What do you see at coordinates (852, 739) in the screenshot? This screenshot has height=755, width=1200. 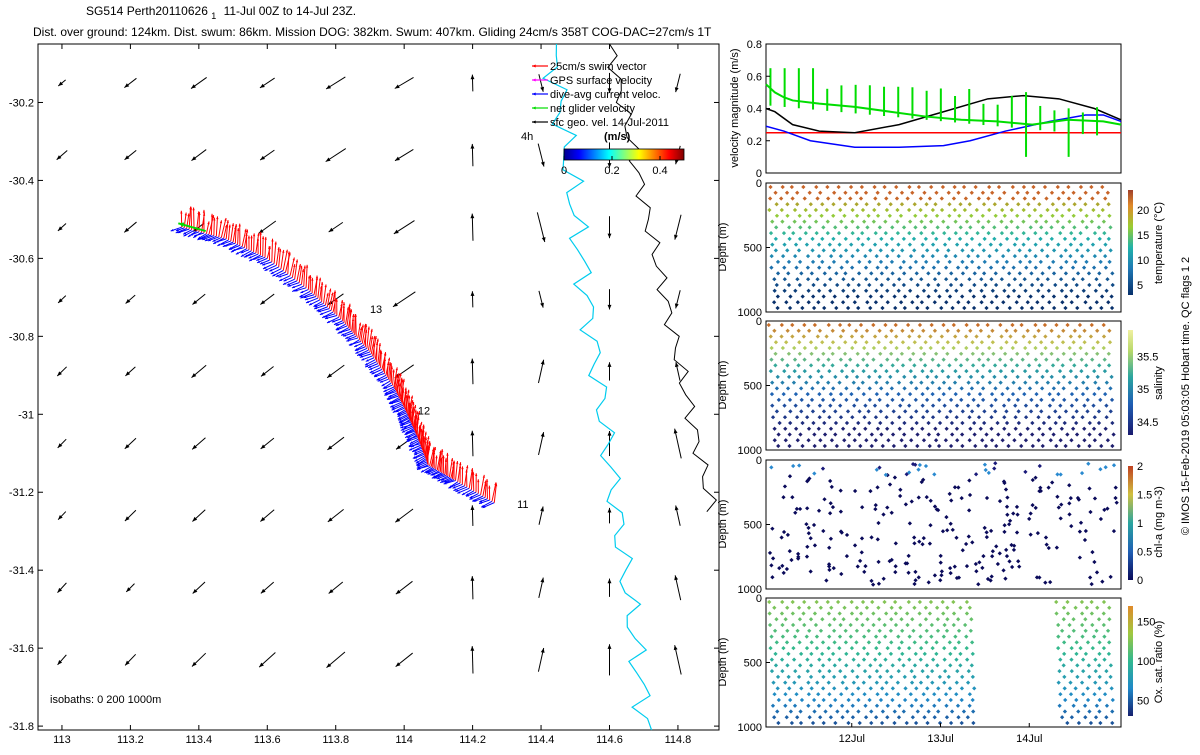 I see `date-tick-label: 12Jul` at bounding box center [852, 739].